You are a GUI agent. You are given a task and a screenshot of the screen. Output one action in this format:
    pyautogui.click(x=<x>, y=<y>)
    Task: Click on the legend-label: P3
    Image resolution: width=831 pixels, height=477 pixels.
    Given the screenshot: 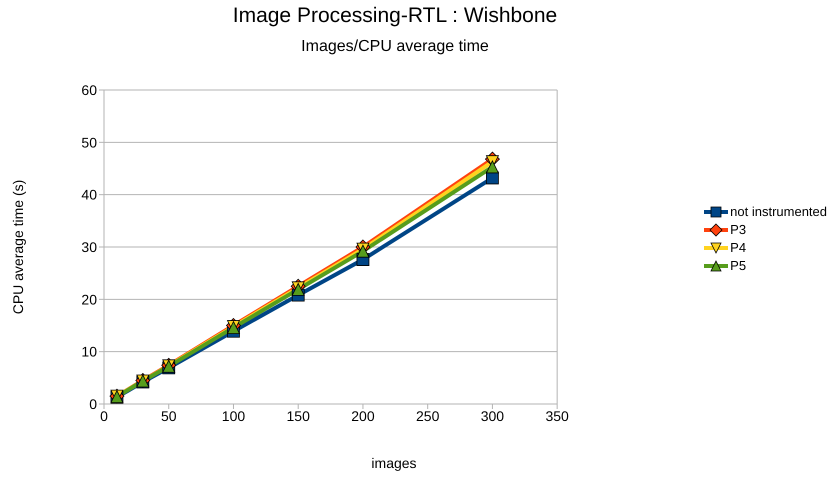 What is the action you would take?
    pyautogui.click(x=738, y=229)
    